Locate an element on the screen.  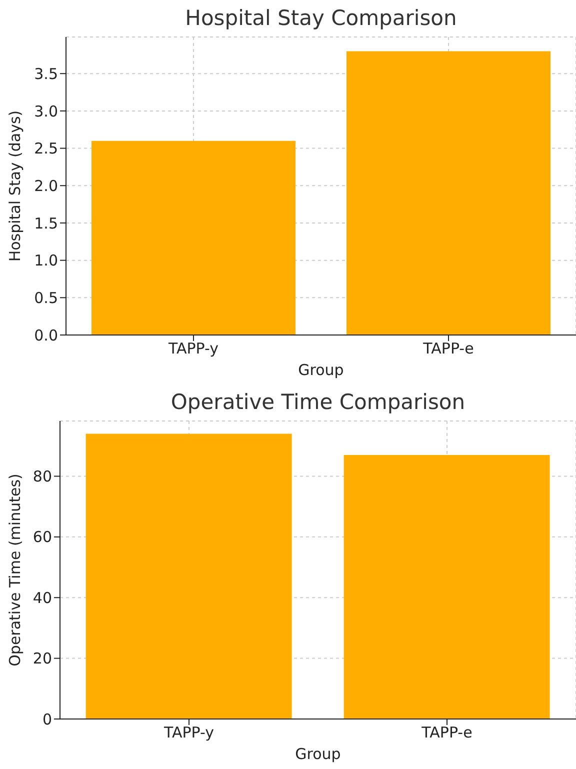
y-tick-label: 20 is located at coordinates (42, 659).